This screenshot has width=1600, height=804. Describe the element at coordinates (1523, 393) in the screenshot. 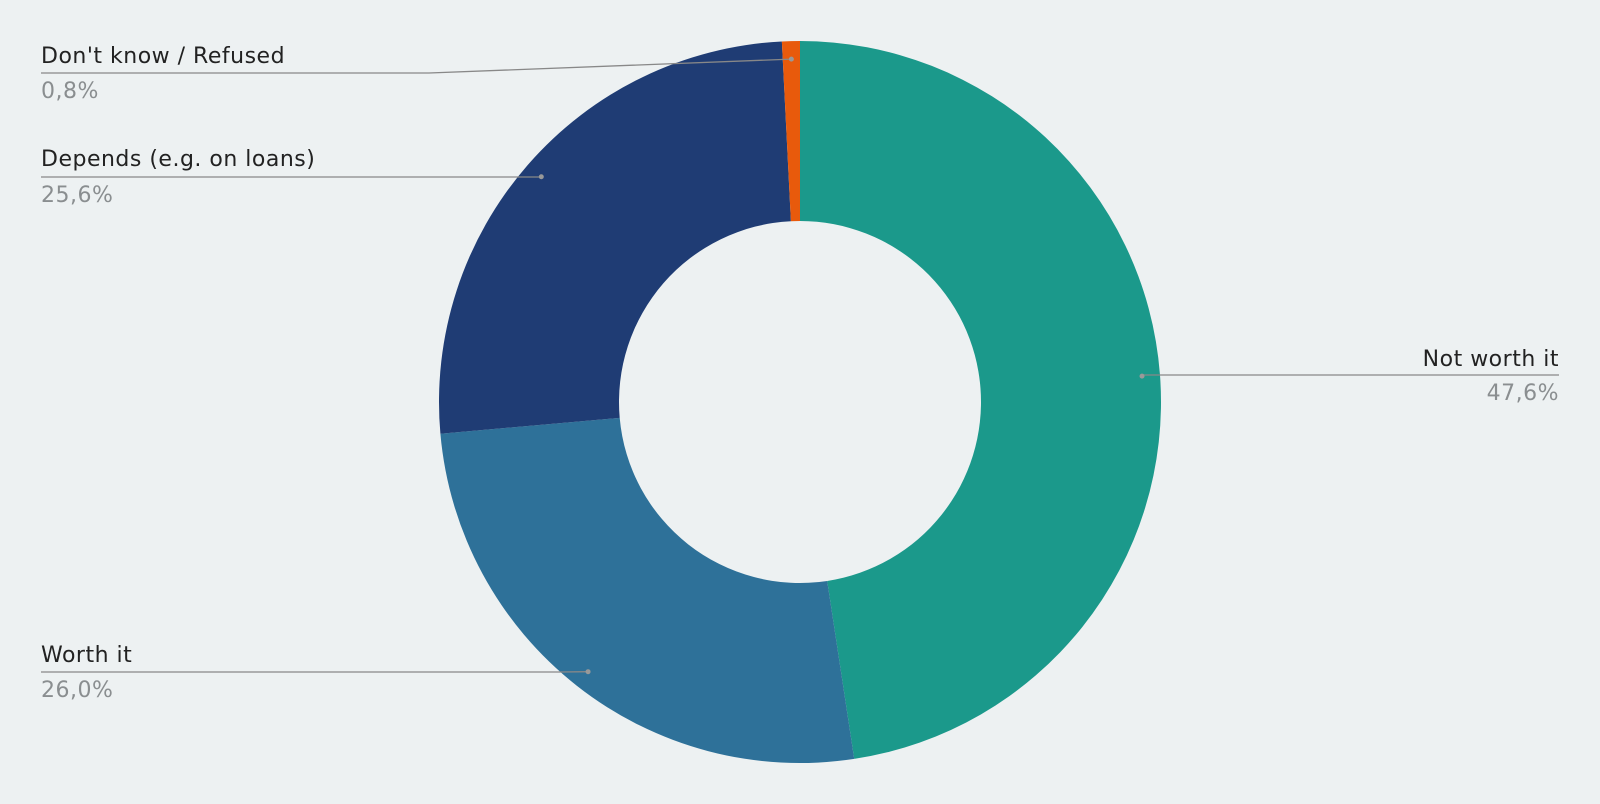

I see `slice-value-label: 47,6%` at that location.